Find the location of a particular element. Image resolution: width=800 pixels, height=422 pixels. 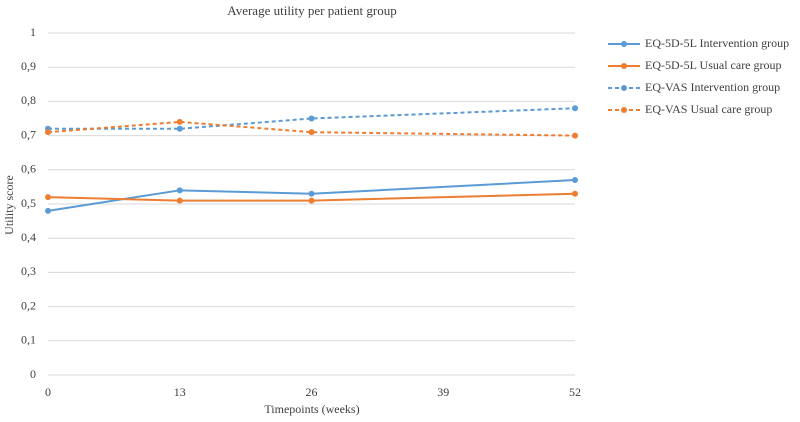

legend-label: EQ-5D-5L Intervention group is located at coordinates (717, 43).